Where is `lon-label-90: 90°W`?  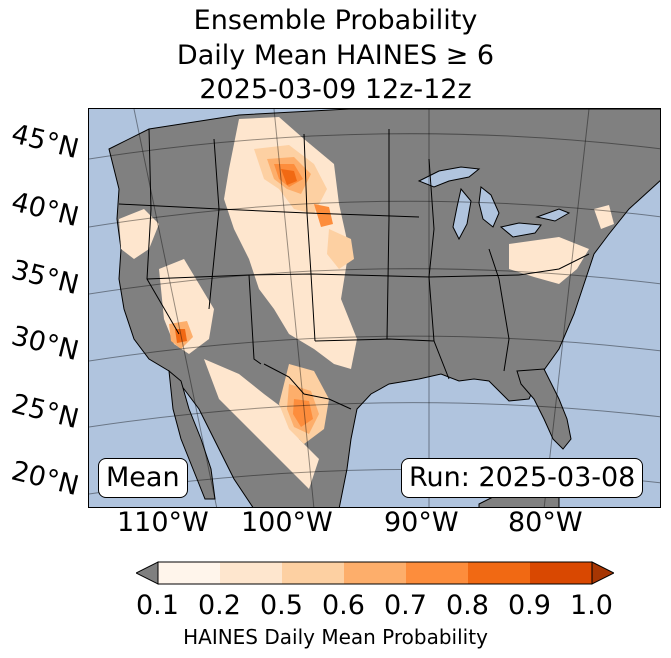 lon-label-90: 90°W is located at coordinates (421, 522).